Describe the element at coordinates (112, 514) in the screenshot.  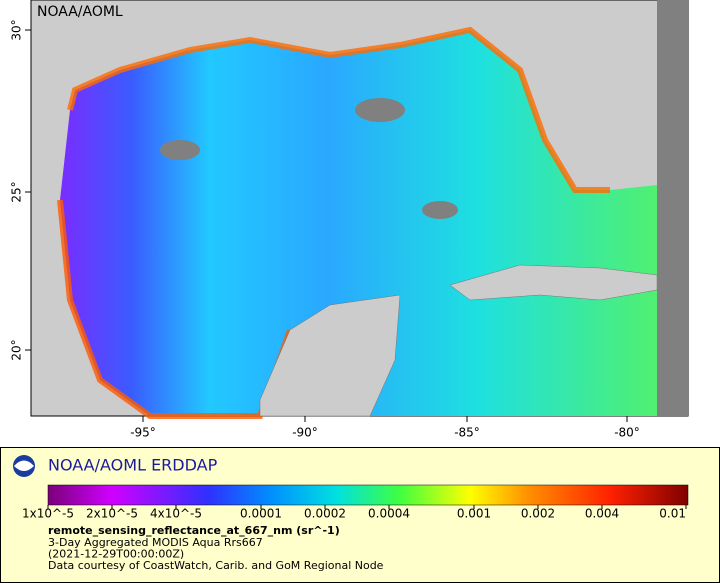
I see `colorbar-label: 2x10^-5` at that location.